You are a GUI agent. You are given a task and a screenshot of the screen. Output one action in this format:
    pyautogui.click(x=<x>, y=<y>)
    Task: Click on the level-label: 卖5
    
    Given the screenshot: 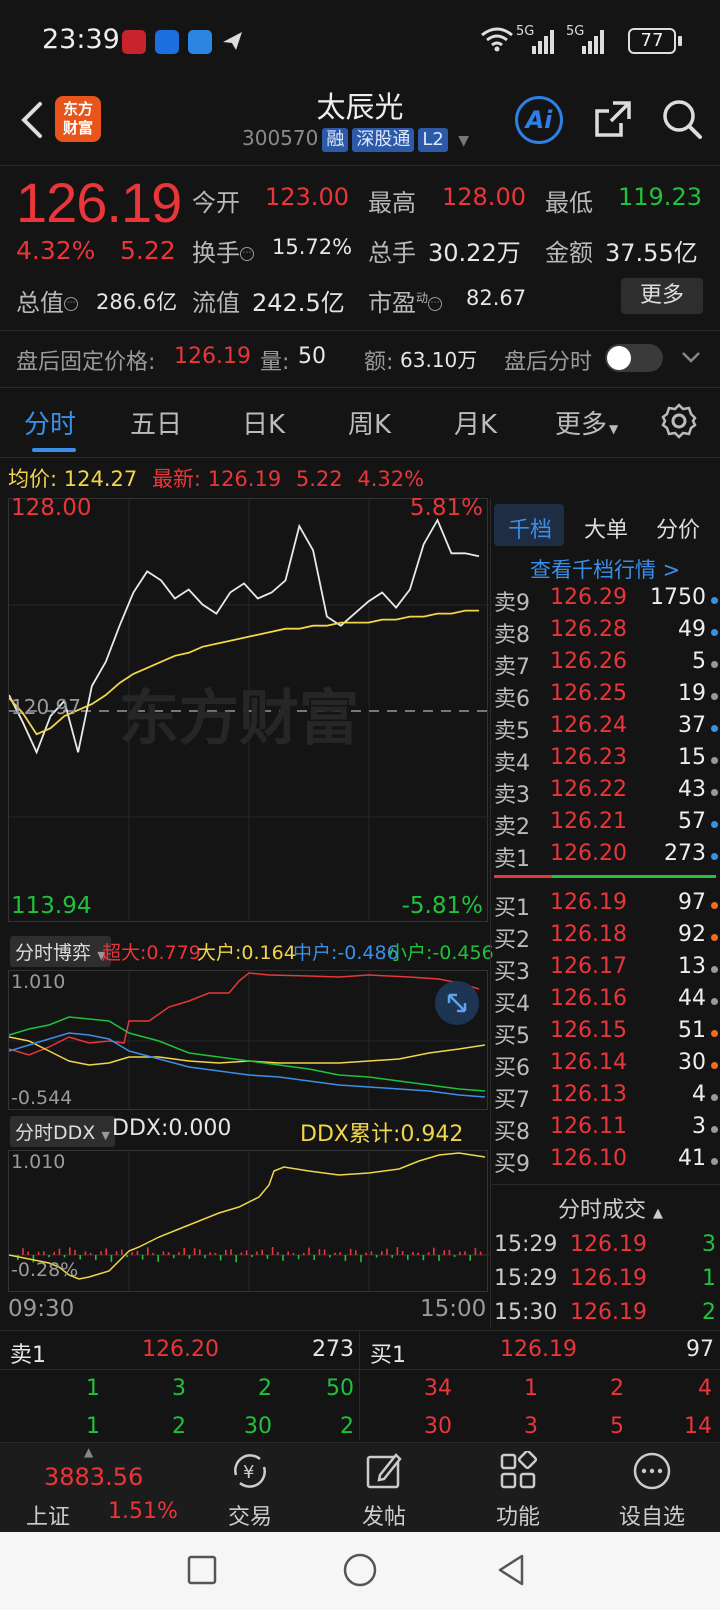 What is the action you would take?
    pyautogui.click(x=512, y=731)
    